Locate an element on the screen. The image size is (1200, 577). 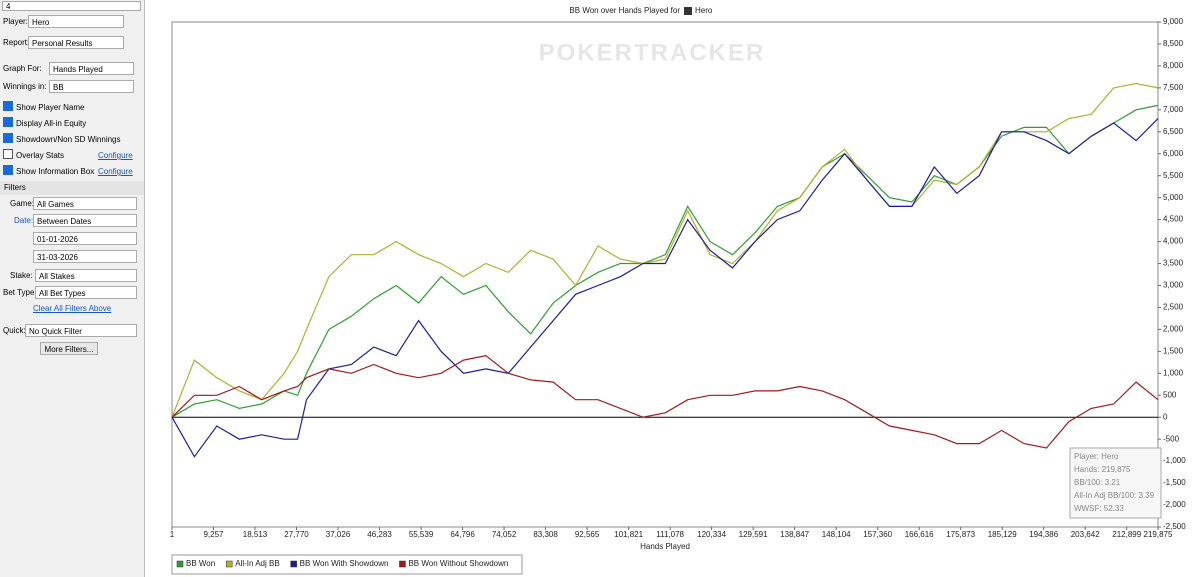
watermark: POKERTRACKER is located at coordinates (652, 52).